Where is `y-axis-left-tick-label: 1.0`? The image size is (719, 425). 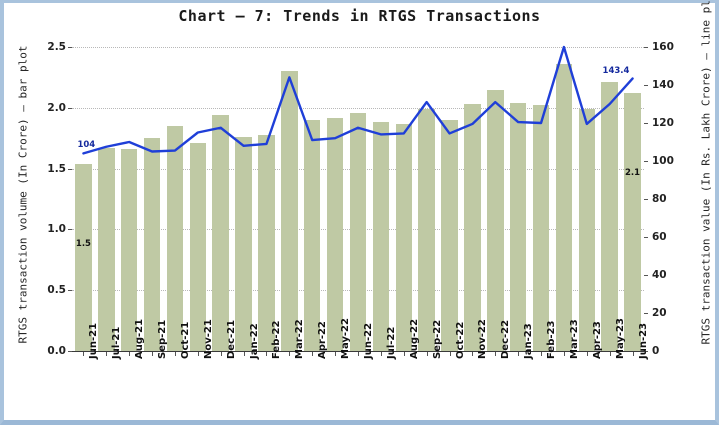
y-axis-left-tick-label: 1.0 is located at coordinates (56, 229).